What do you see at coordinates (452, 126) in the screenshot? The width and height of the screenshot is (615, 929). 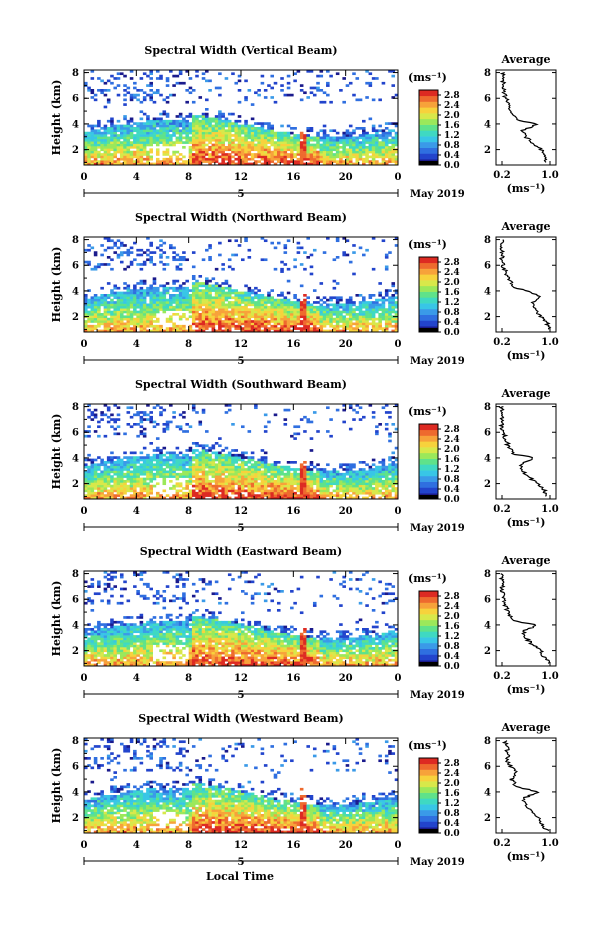 I see `colorbar-tick-label: 1.6` at bounding box center [452, 126].